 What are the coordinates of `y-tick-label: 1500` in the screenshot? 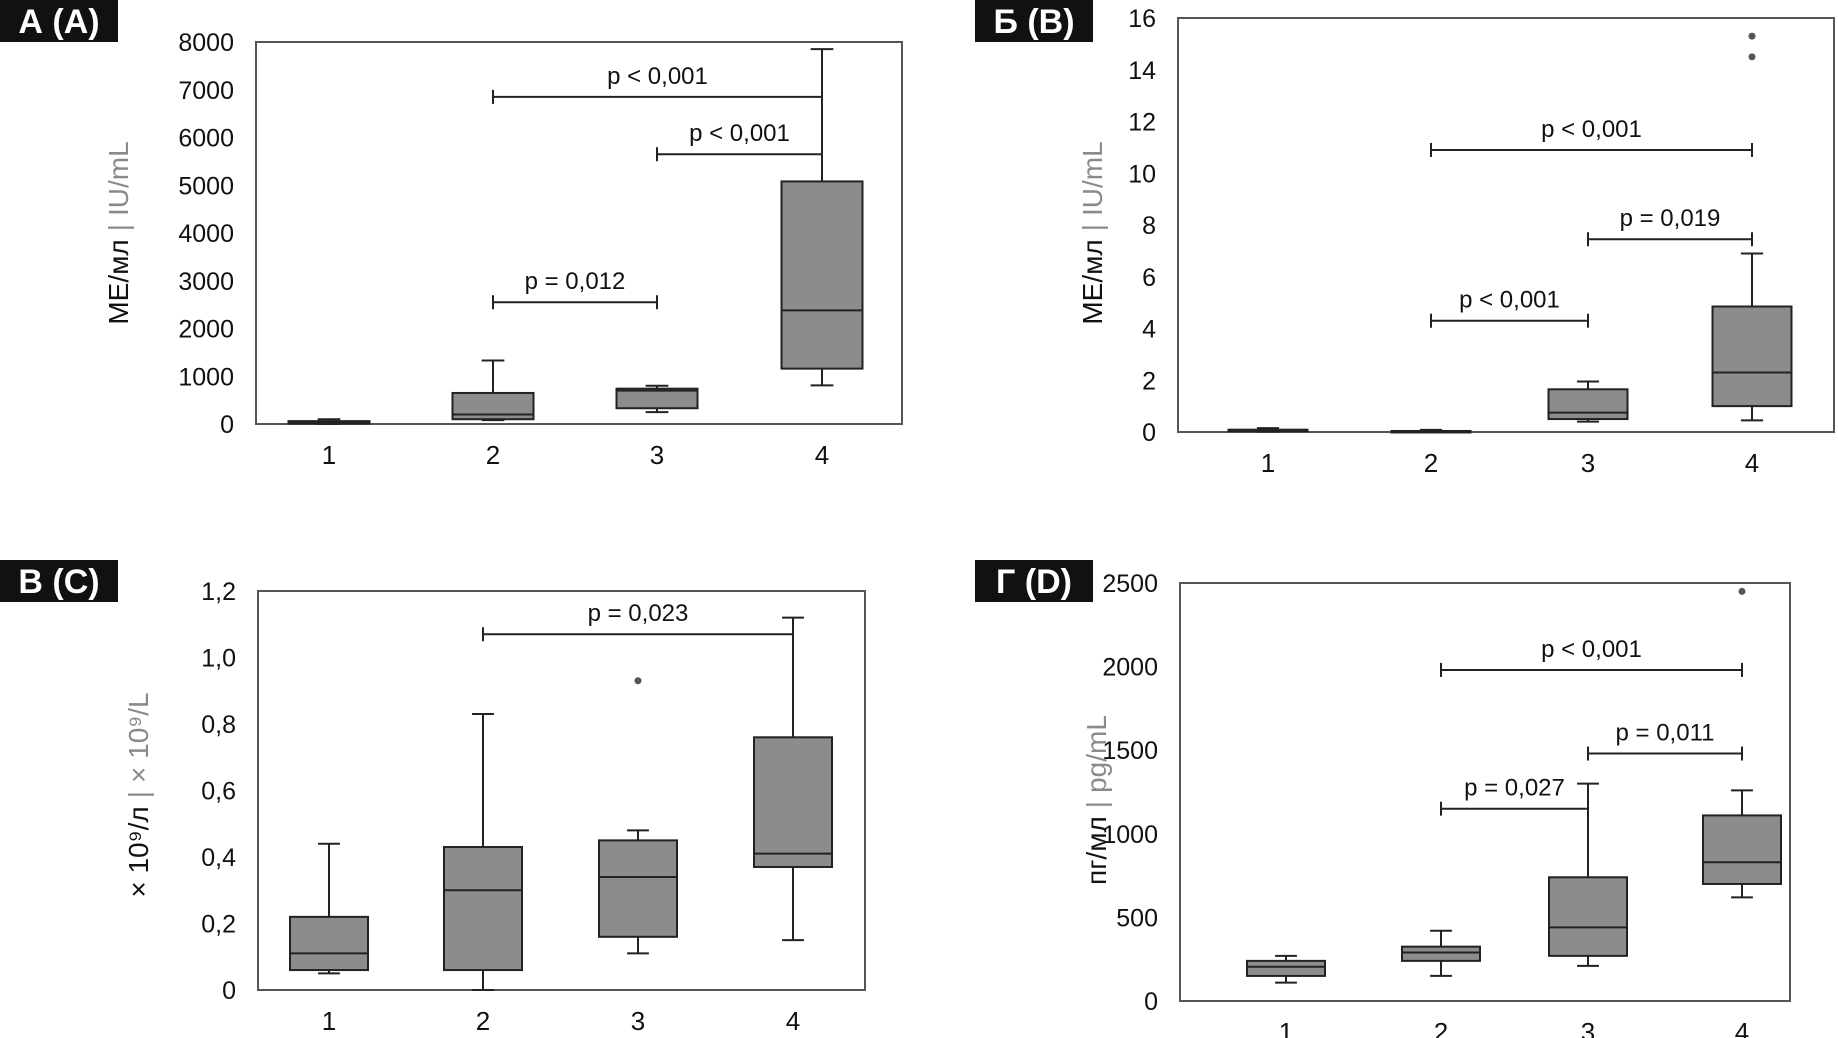 It's located at (1130, 751).